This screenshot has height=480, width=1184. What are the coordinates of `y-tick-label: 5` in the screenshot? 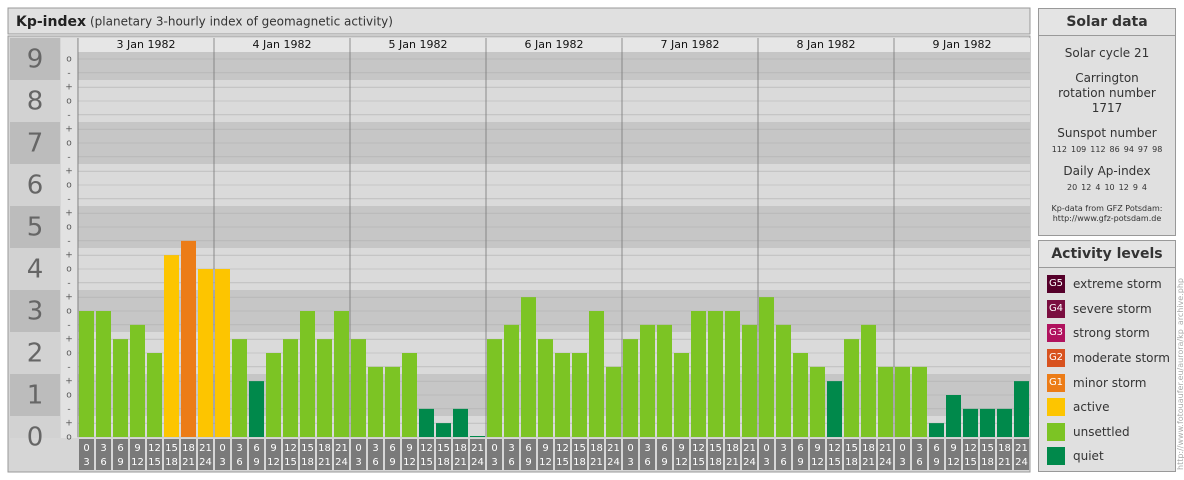 It's located at (35, 228).